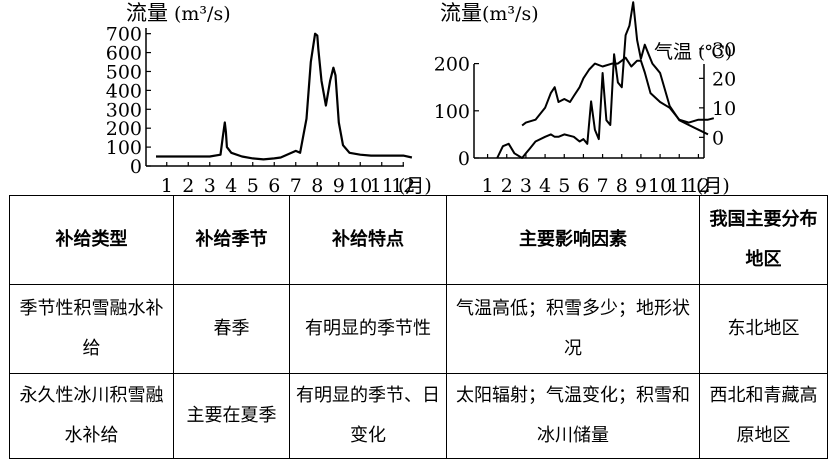  Describe the element at coordinates (210, 186) in the screenshot. I see `chart1-x-tick-label: 3` at that location.